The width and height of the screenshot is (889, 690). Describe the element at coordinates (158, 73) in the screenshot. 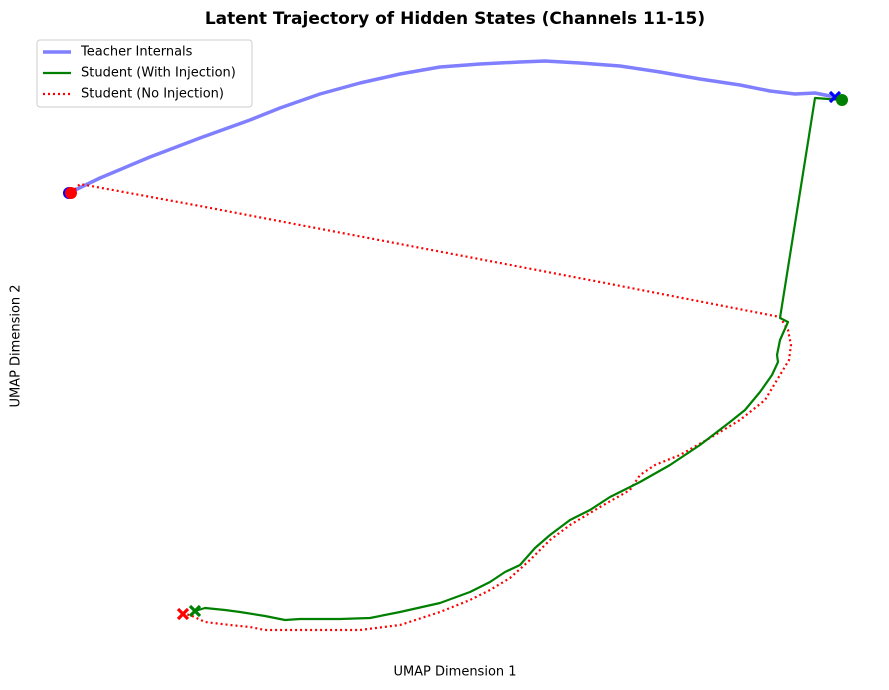

I see `legend-label: Student (With Injection)` at that location.